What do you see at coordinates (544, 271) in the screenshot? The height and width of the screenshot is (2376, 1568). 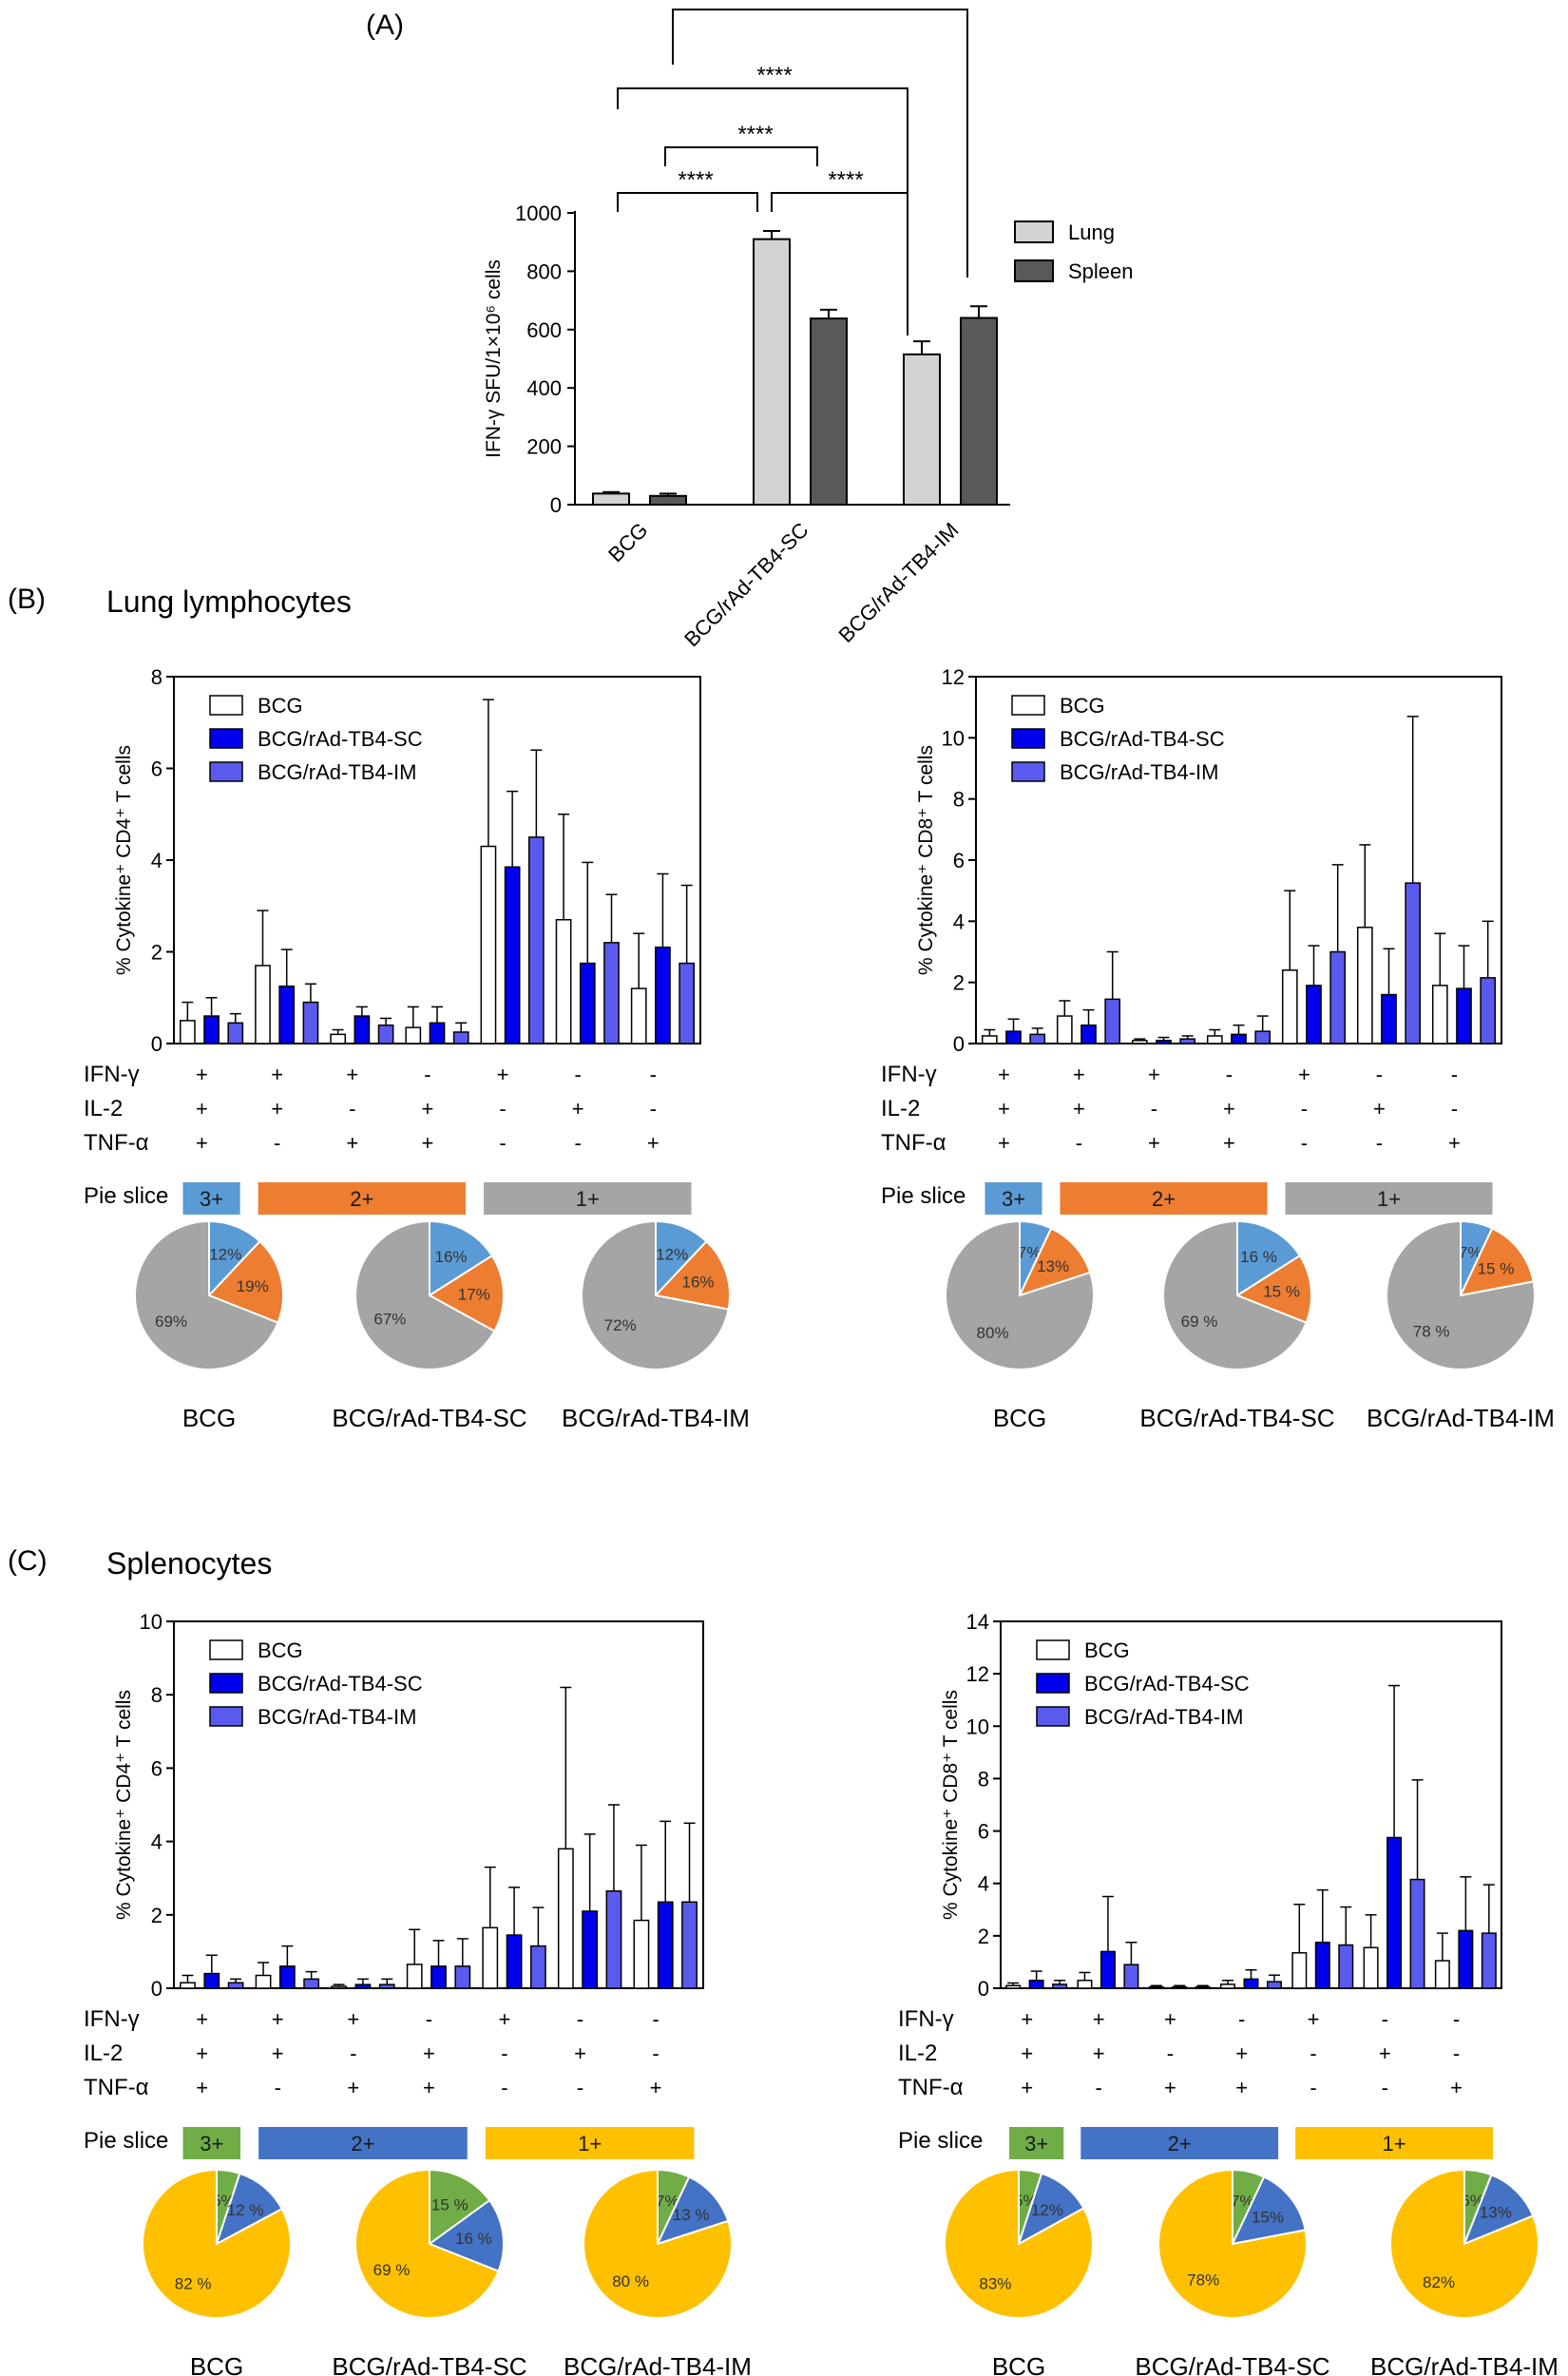 I see `y-tick-label: 800` at bounding box center [544, 271].